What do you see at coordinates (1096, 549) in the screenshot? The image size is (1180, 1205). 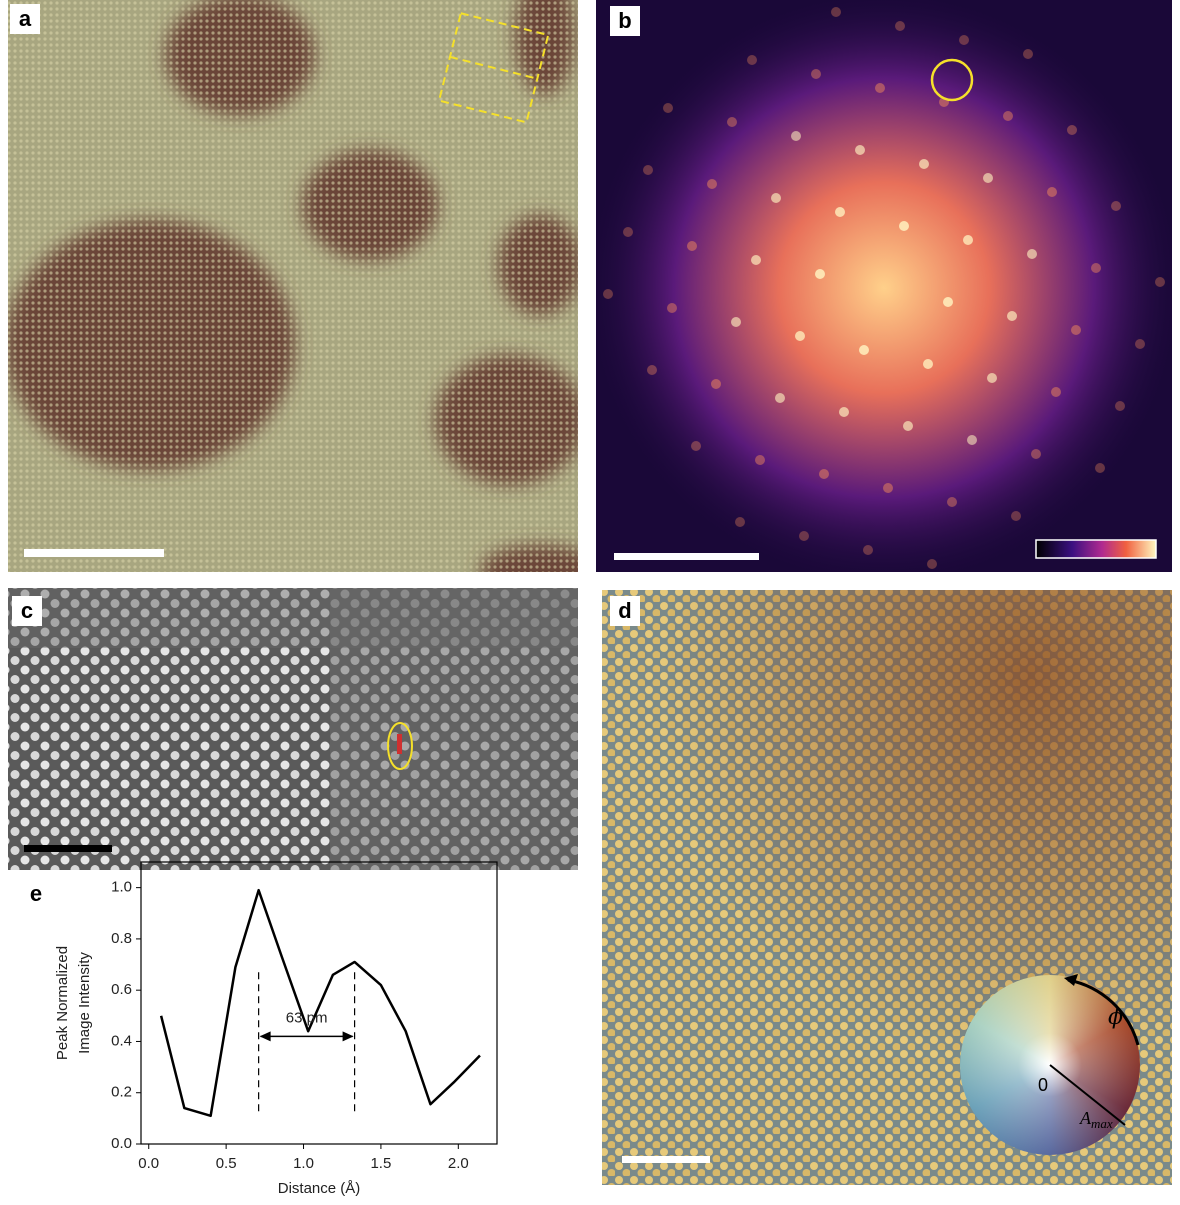 I see `colorbar` at bounding box center [1096, 549].